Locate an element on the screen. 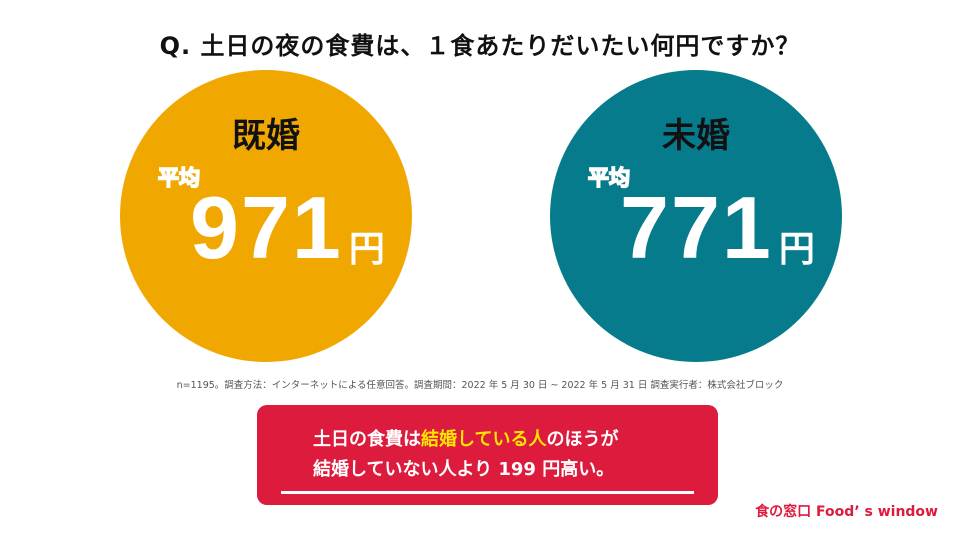 This screenshot has width=960, height=540. conclusion-highlight: 結婚している人 is located at coordinates (483, 439).